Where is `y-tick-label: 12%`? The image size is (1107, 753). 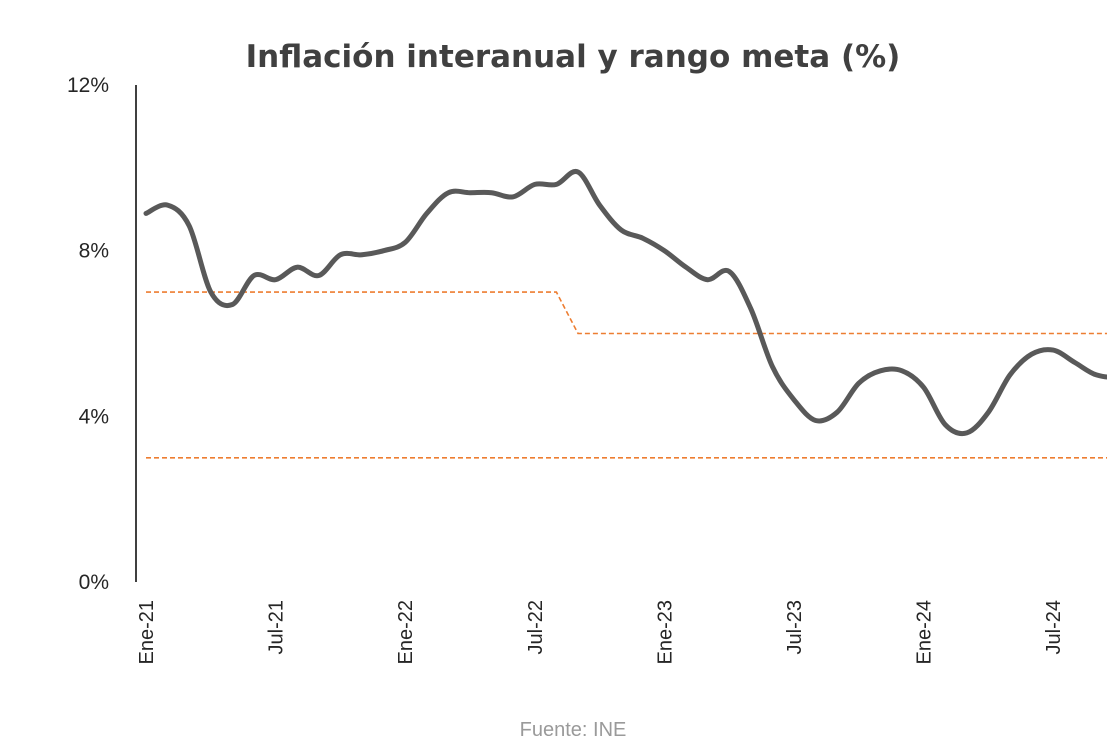 y-tick-label: 12% is located at coordinates (88, 85).